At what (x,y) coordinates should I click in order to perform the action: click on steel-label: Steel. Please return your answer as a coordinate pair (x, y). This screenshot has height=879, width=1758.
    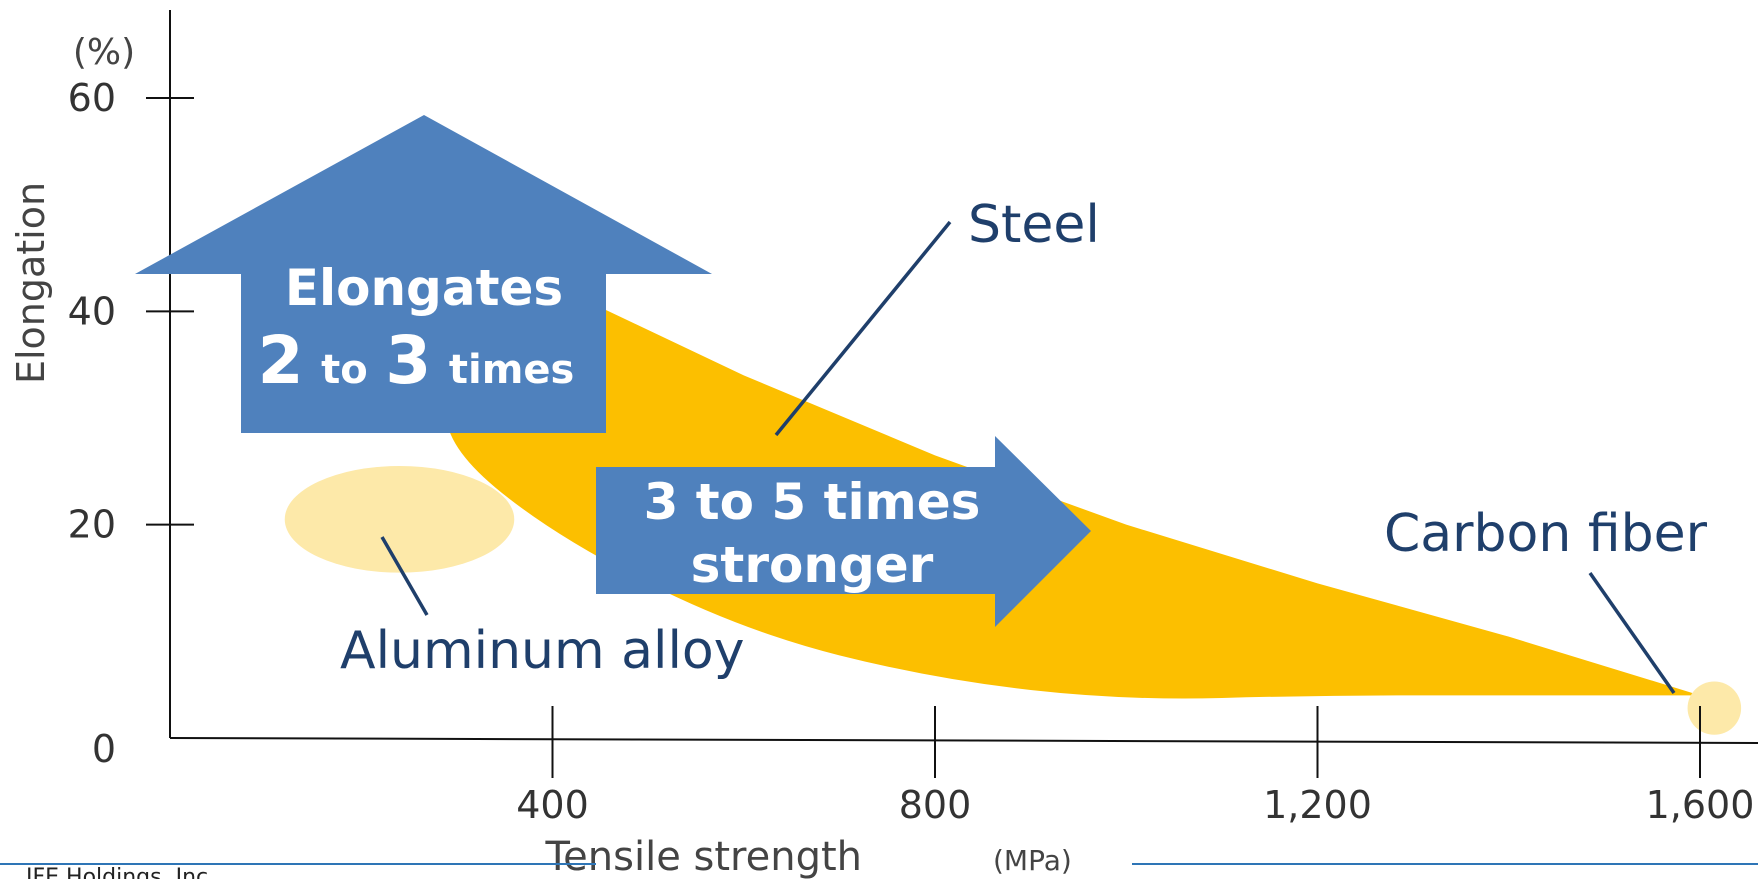
    Looking at the image, I should click on (1034, 225).